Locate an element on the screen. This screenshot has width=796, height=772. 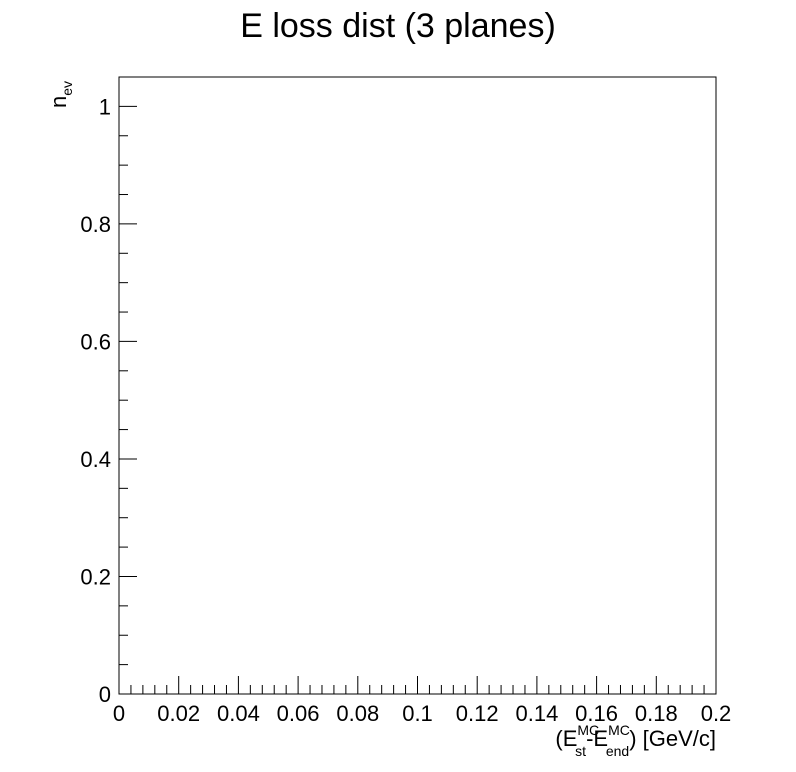
x-axis-label-sup2: MC is located at coordinates (619, 730).